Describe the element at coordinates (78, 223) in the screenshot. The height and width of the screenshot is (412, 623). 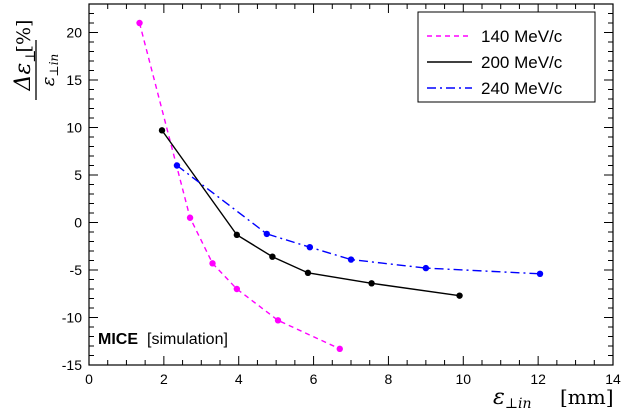
I see `y-tick-label: 0` at that location.